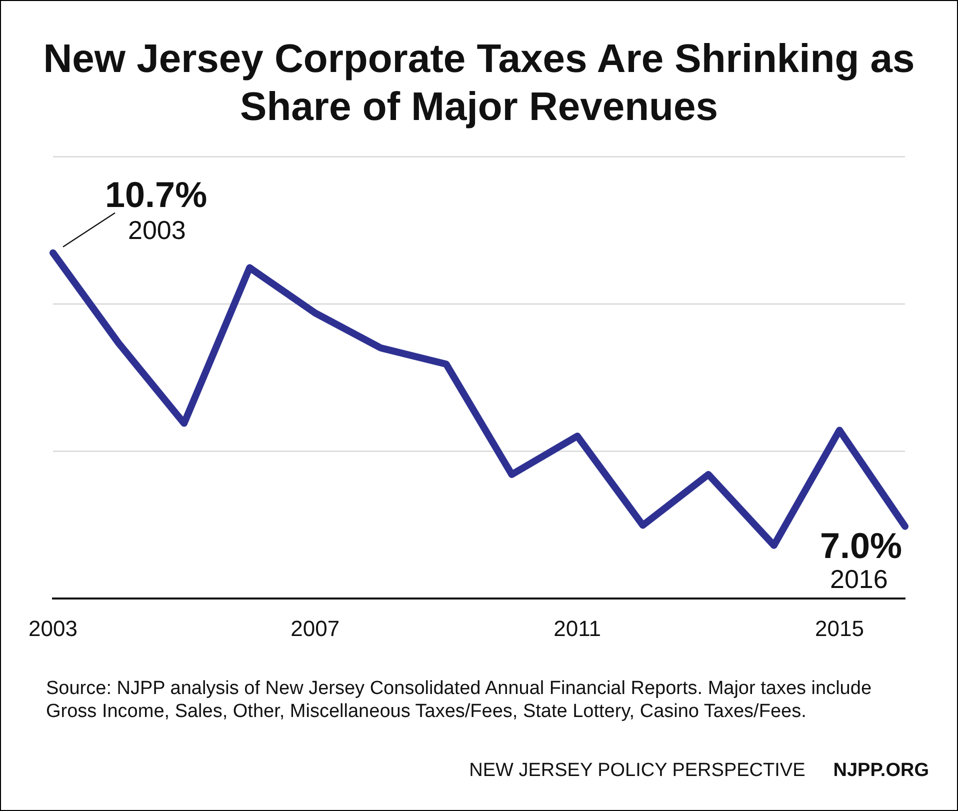 Image resolution: width=958 pixels, height=811 pixels. Describe the element at coordinates (157, 229) in the screenshot. I see `text: 2003` at that location.